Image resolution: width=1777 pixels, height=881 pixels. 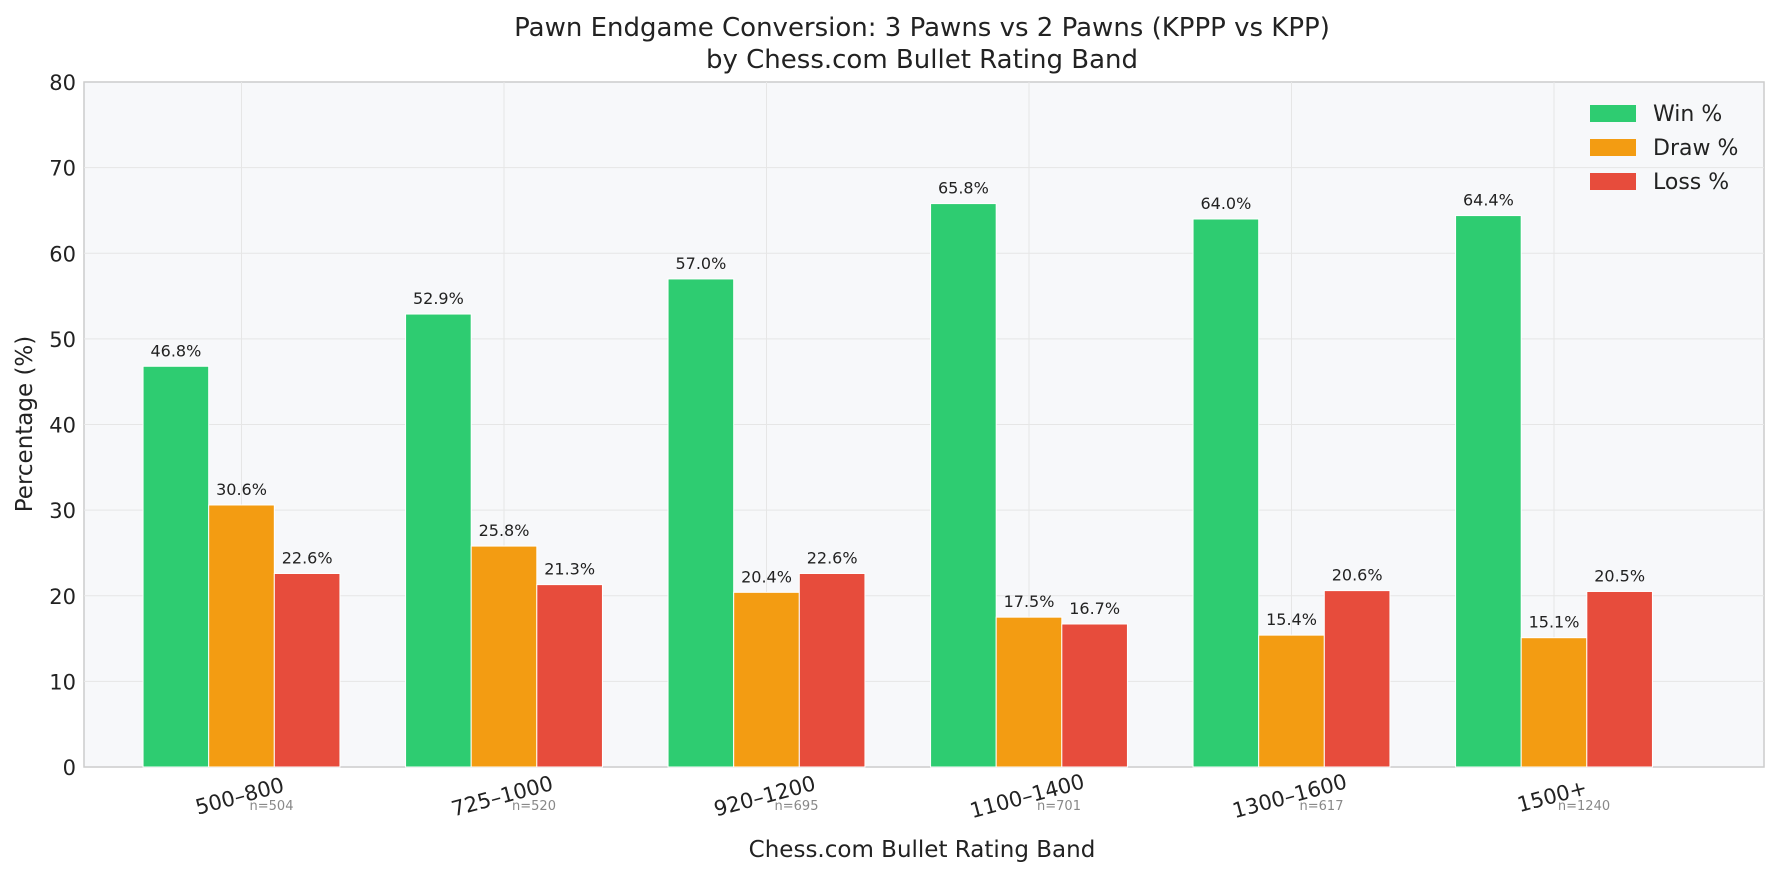 I want to click on bar-value-label: 17.5%, so click(x=1029, y=601).